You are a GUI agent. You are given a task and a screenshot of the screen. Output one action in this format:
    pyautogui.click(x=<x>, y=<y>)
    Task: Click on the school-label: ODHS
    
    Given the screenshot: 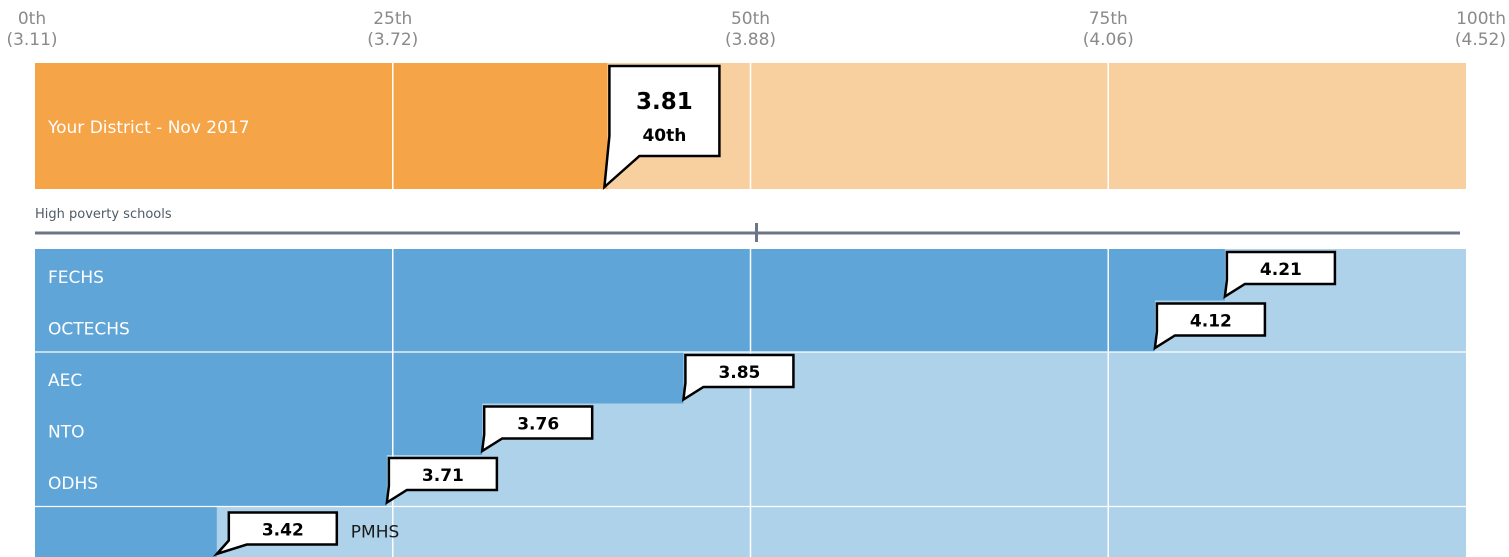 What is the action you would take?
    pyautogui.click(x=73, y=484)
    